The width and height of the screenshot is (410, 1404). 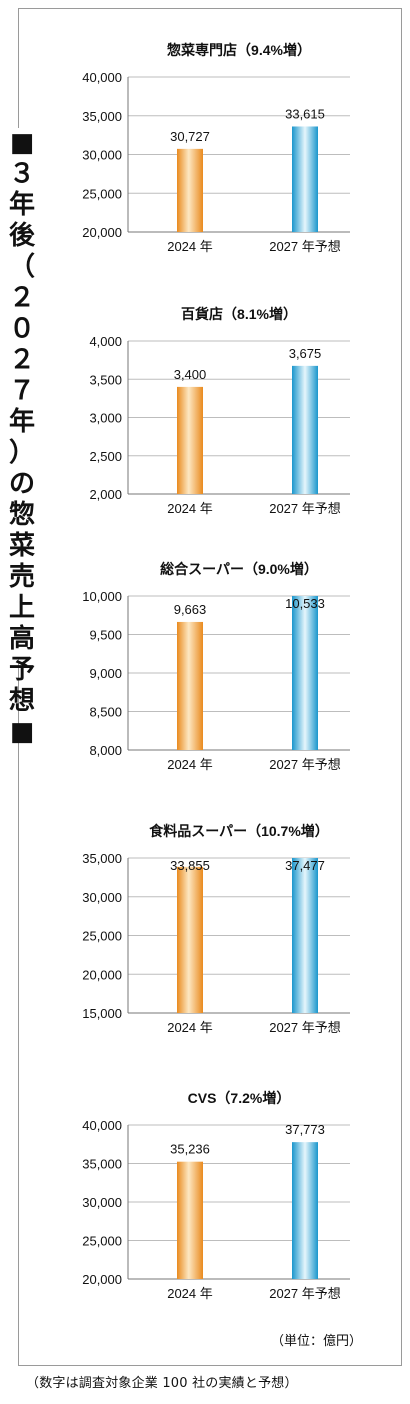 What do you see at coordinates (190, 1149) in the screenshot?
I see `bar-value-label: 35,236` at bounding box center [190, 1149].